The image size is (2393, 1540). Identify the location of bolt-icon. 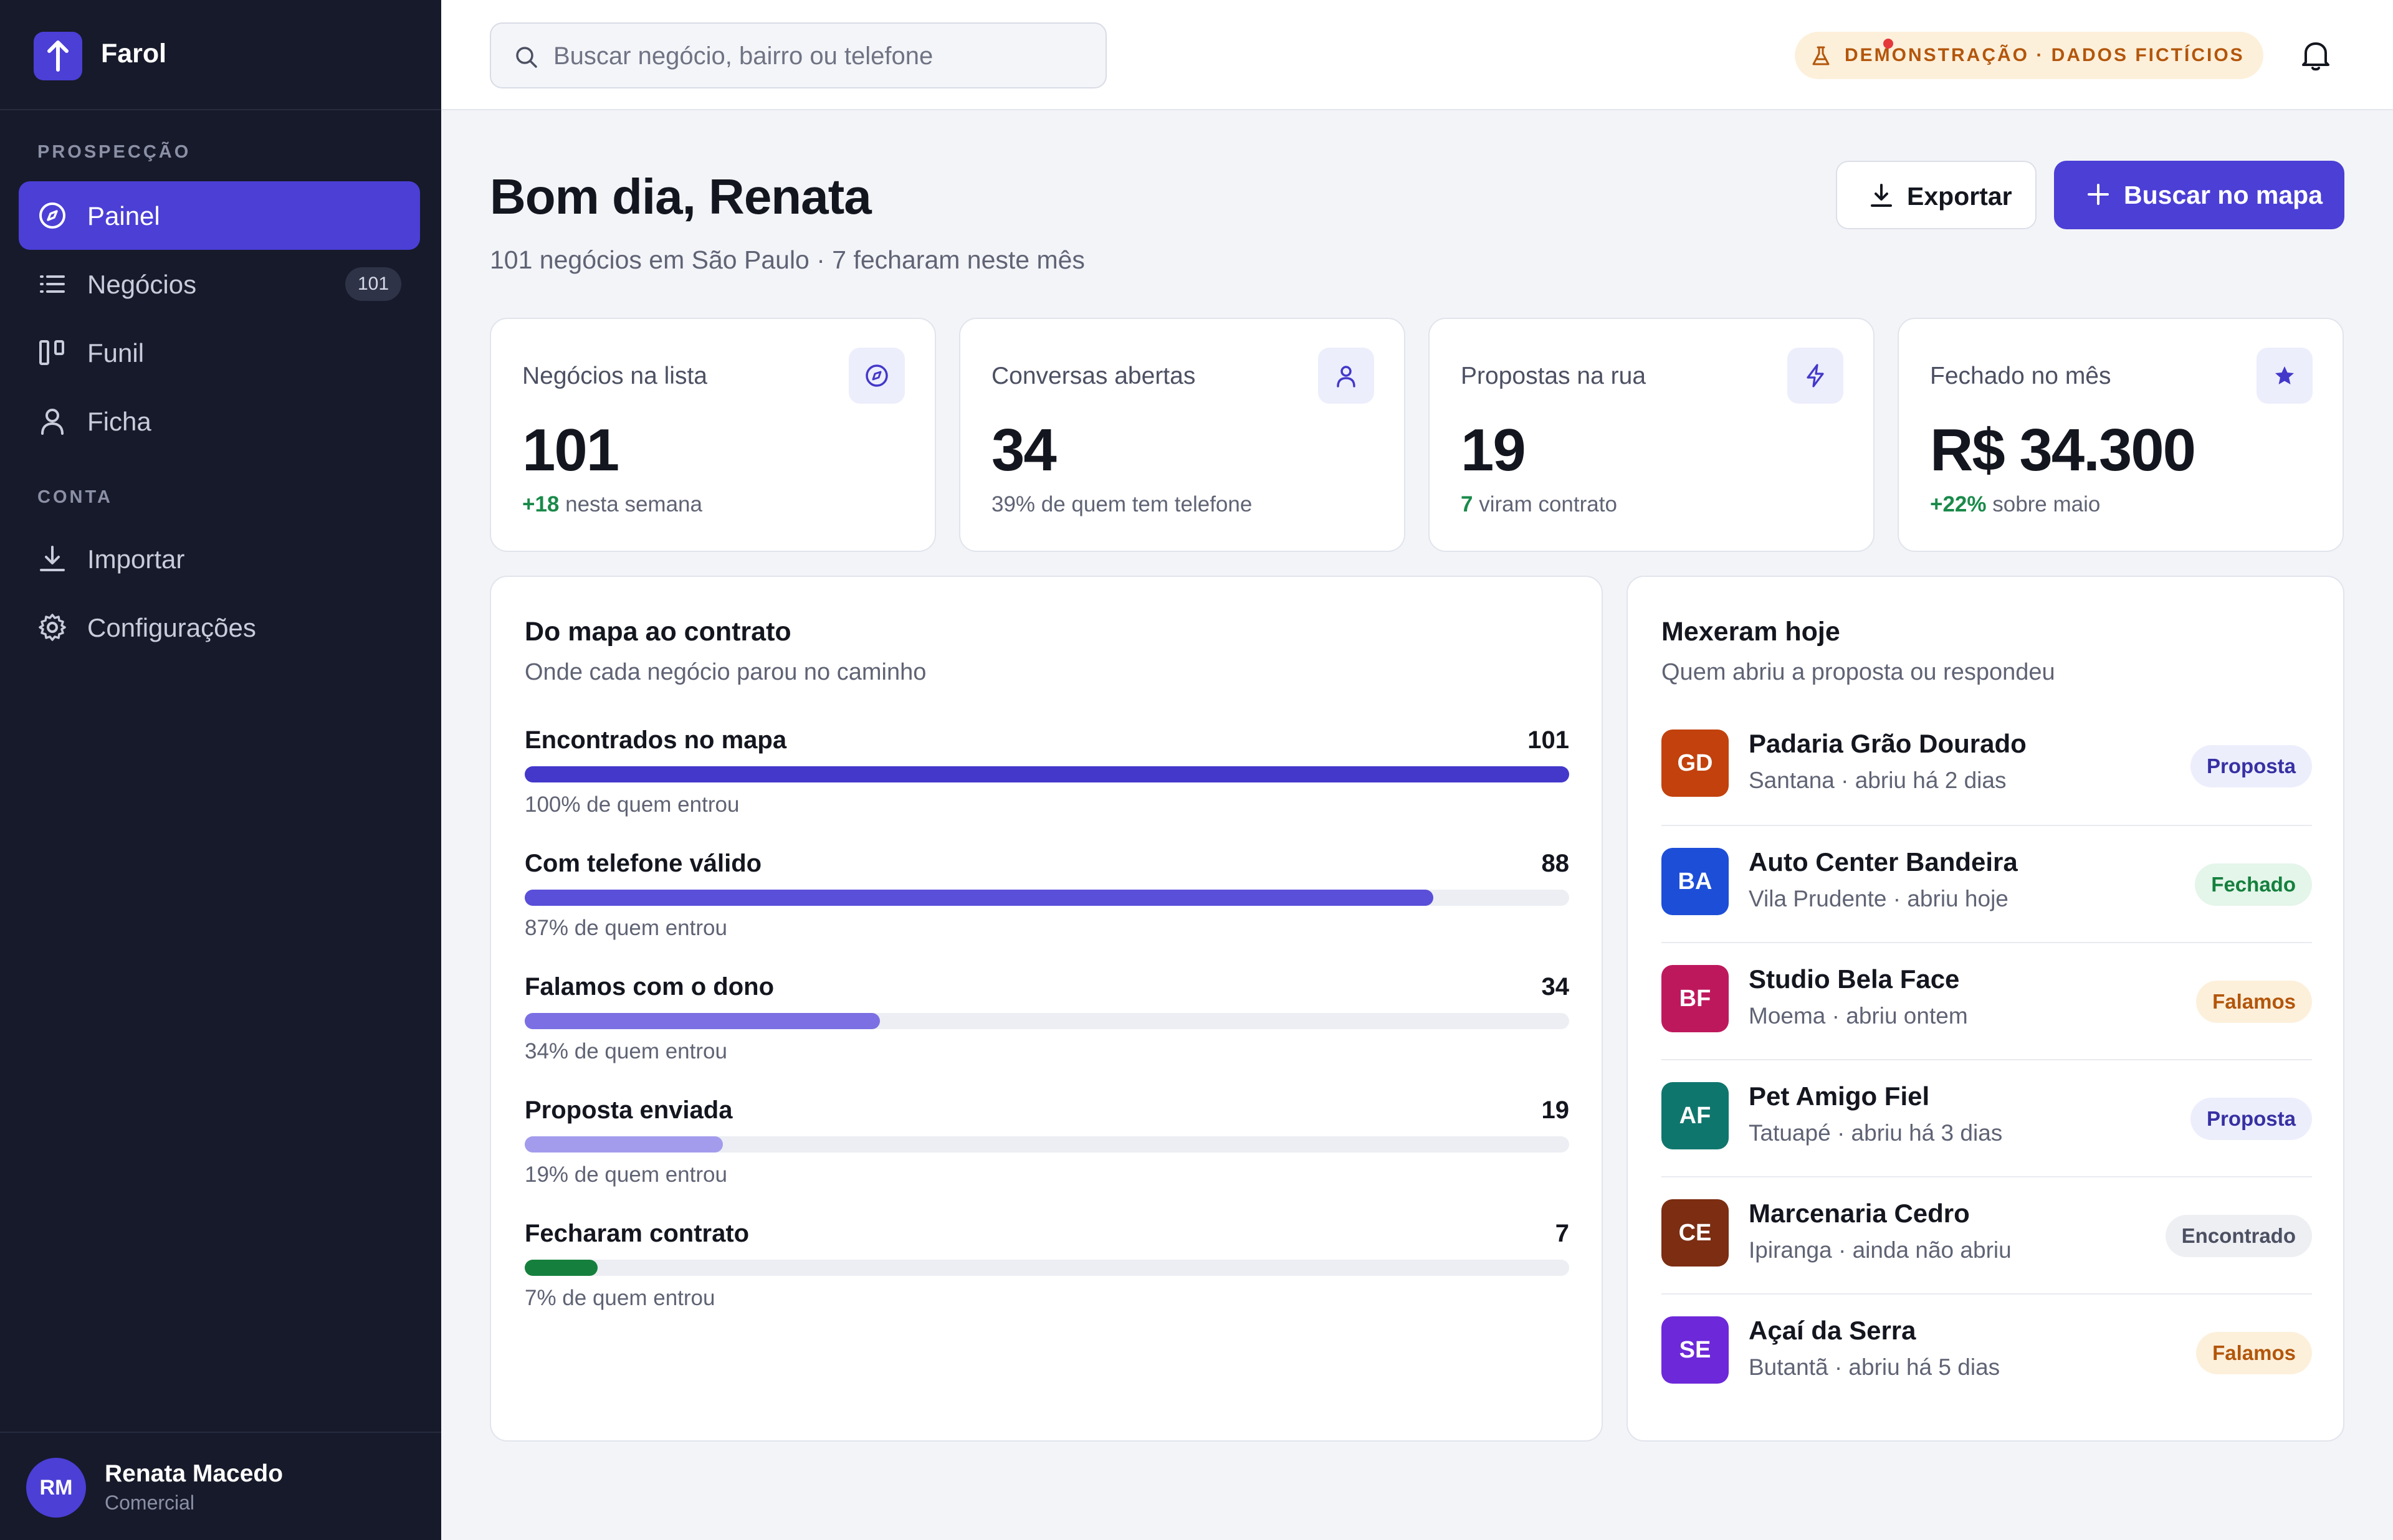
(1815, 375).